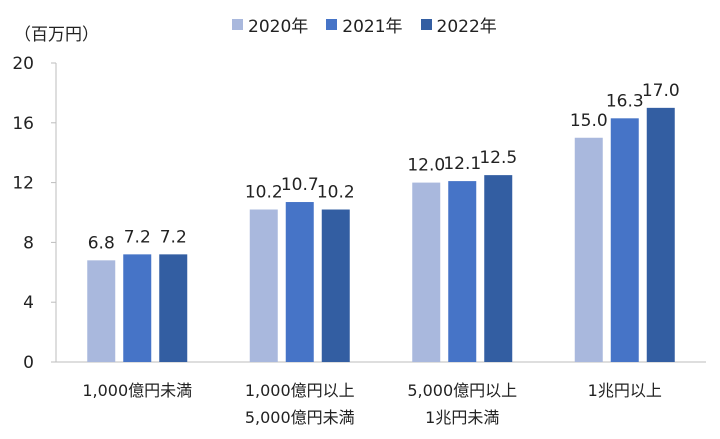 The height and width of the screenshot is (439, 720). What do you see at coordinates (462, 271) in the screenshot?
I see `bar-2021年-2` at bounding box center [462, 271].